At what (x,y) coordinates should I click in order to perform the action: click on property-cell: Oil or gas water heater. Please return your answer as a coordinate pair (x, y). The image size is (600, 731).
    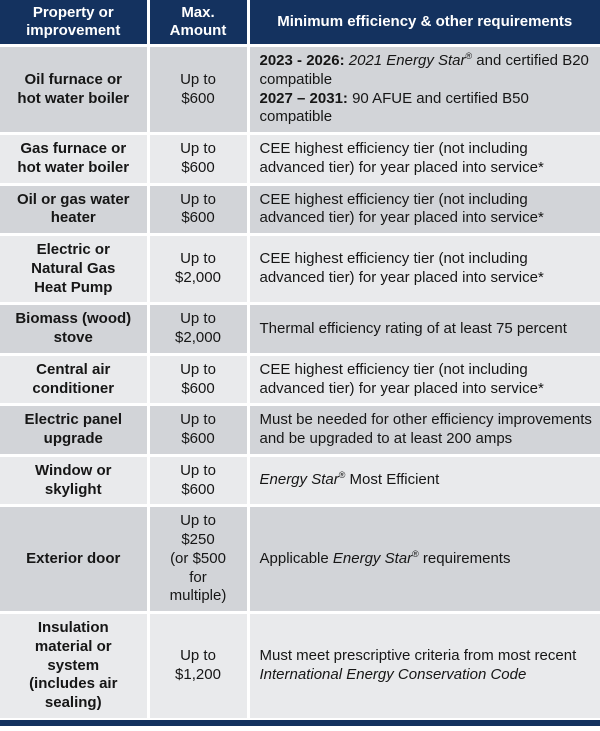
    Looking at the image, I should click on (75, 209).